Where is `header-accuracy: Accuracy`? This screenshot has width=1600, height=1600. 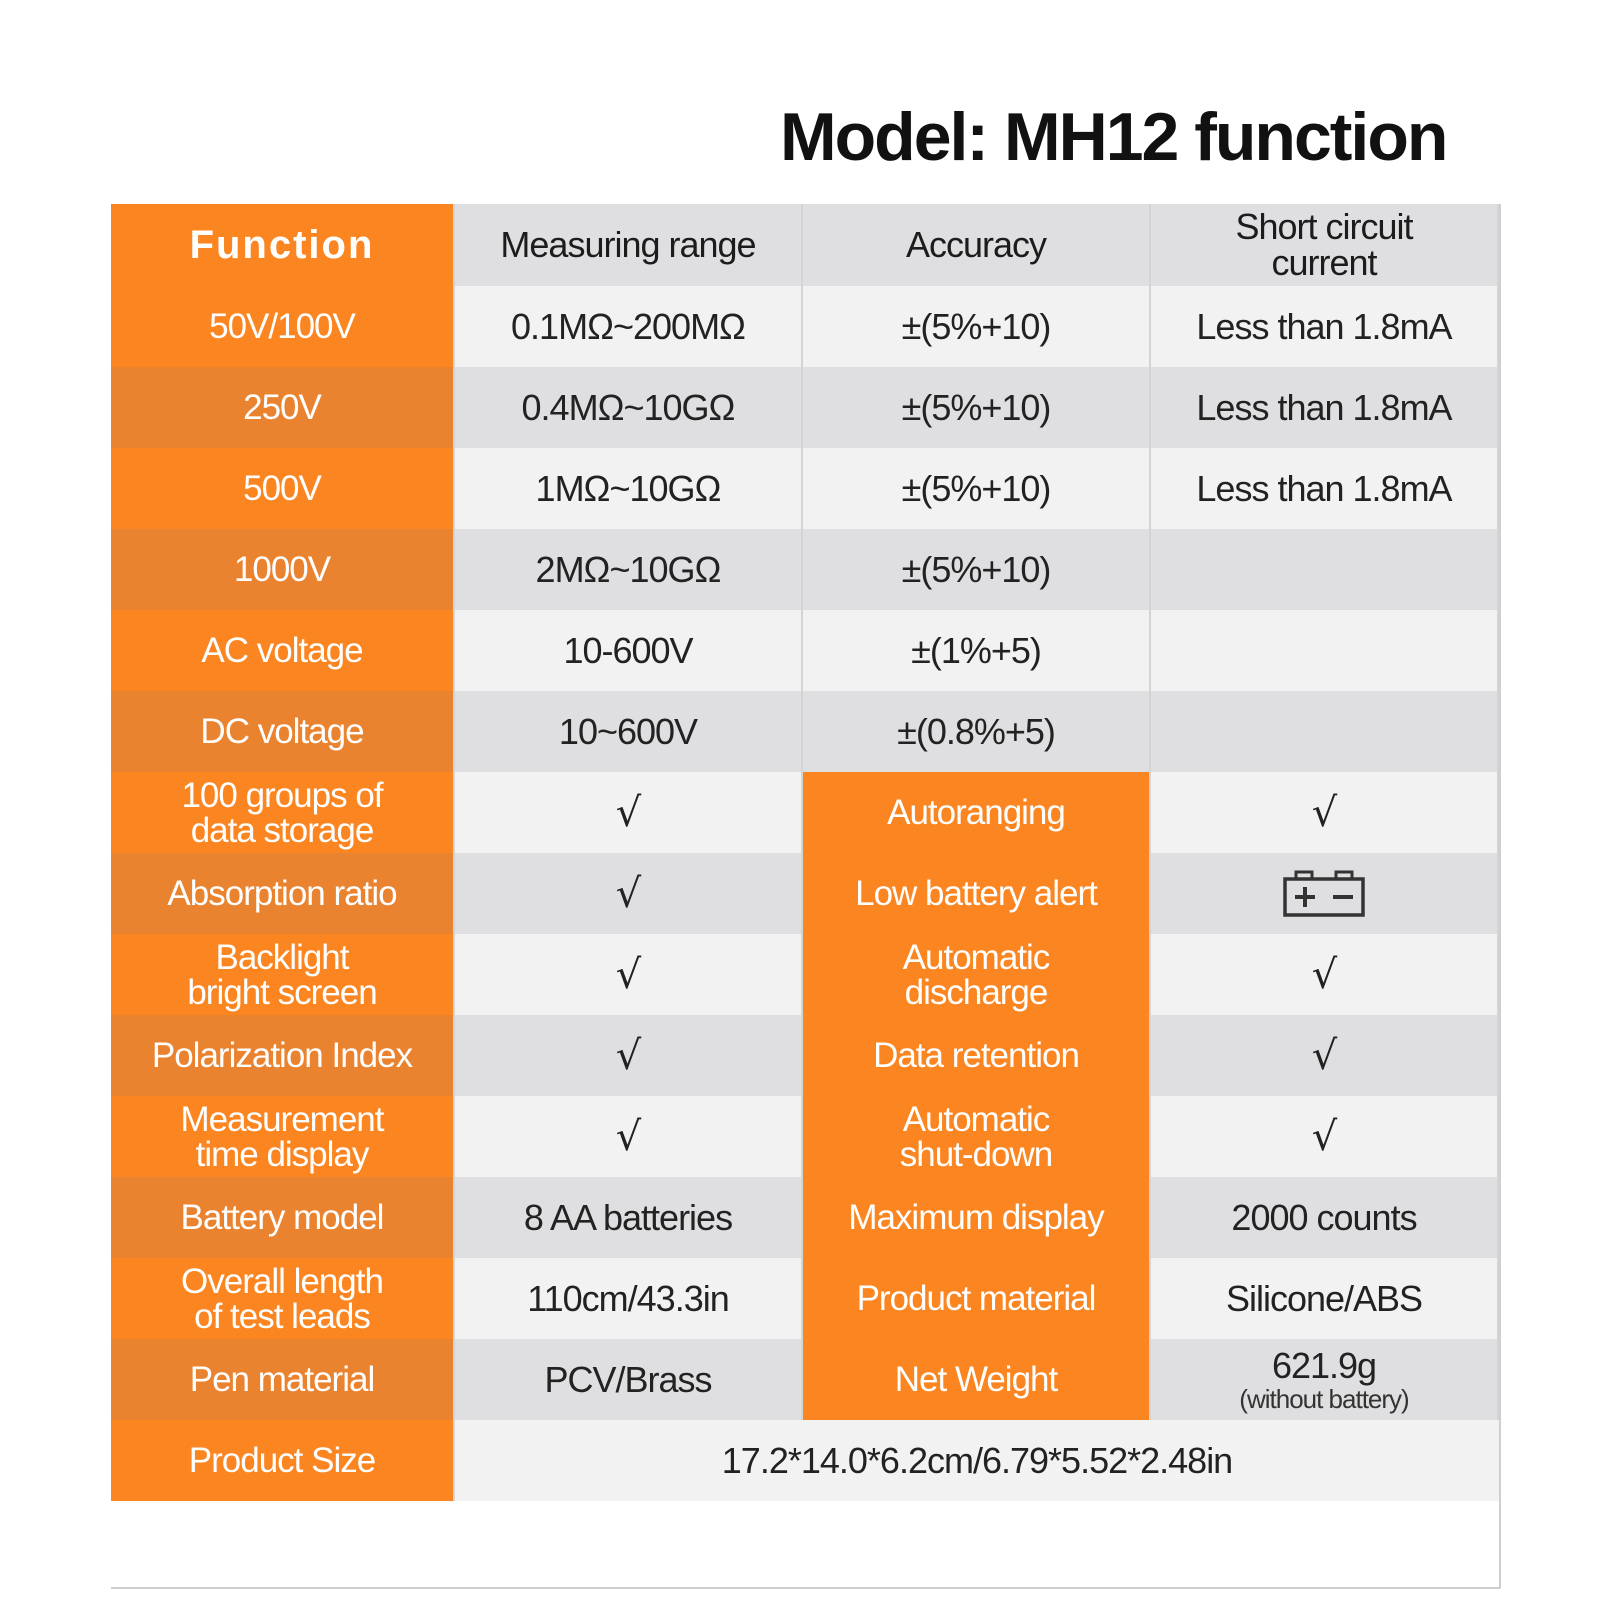 header-accuracy: Accuracy is located at coordinates (977, 245).